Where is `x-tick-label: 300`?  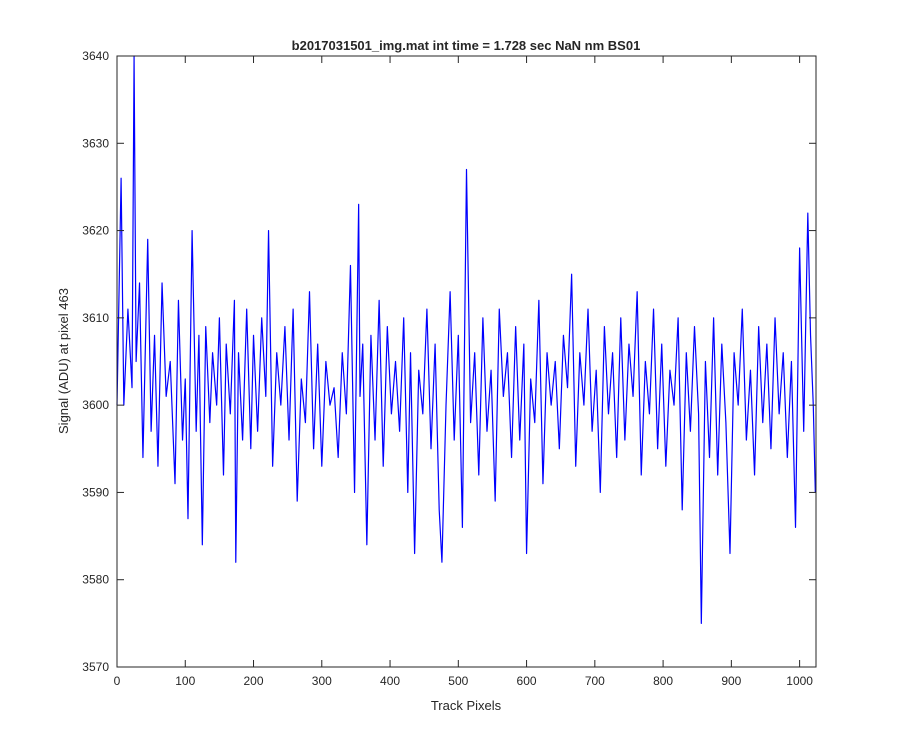 x-tick-label: 300 is located at coordinates (322, 681).